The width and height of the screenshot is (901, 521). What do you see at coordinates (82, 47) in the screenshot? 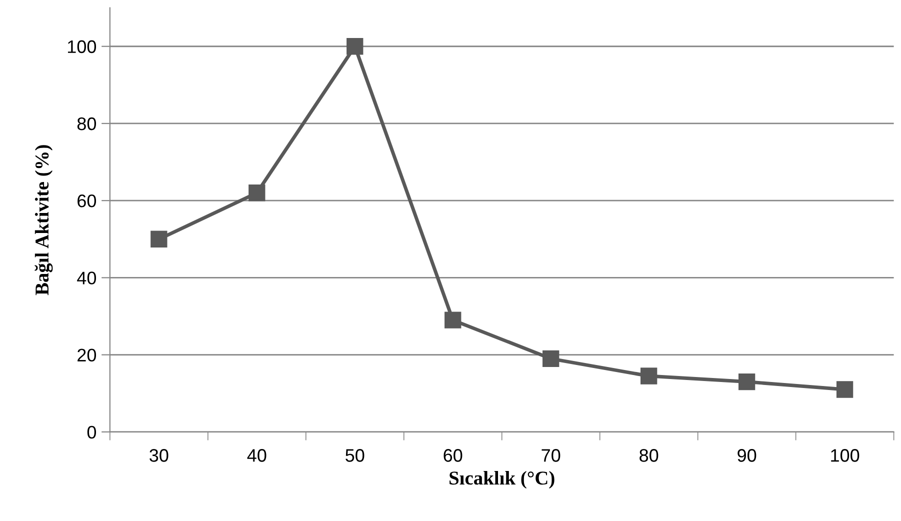
I see `y-tick-label: 100` at bounding box center [82, 47].